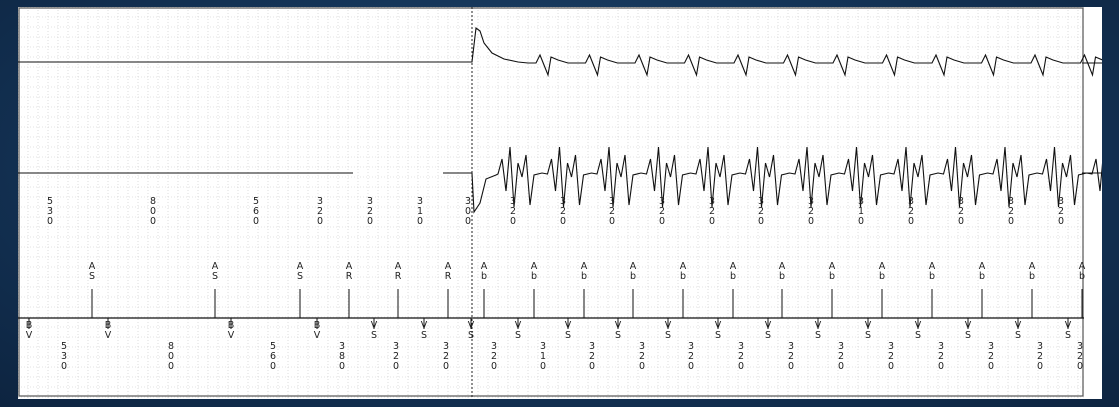  I want to click on ventricular-egm-trace, so click(772, 180).